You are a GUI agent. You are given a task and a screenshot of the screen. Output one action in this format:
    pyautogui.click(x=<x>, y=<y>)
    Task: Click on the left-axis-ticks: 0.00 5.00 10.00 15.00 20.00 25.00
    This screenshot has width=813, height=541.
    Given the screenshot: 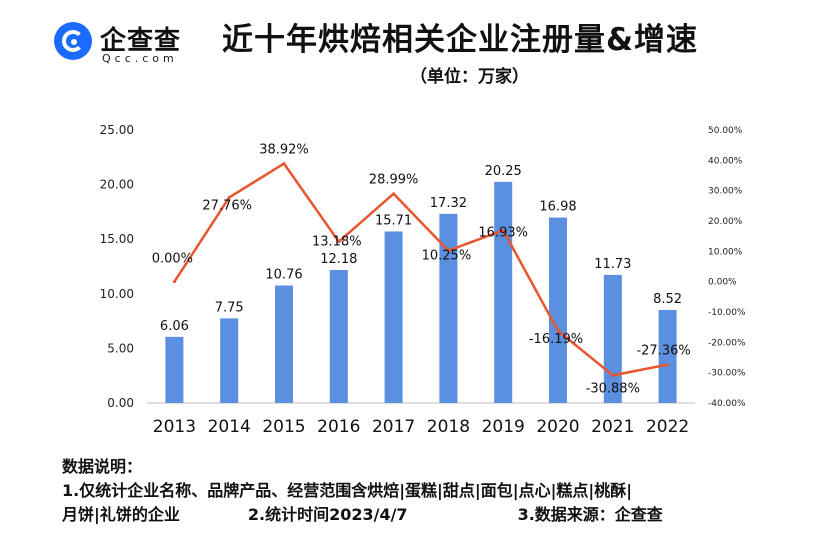 What is the action you would take?
    pyautogui.click(x=117, y=266)
    